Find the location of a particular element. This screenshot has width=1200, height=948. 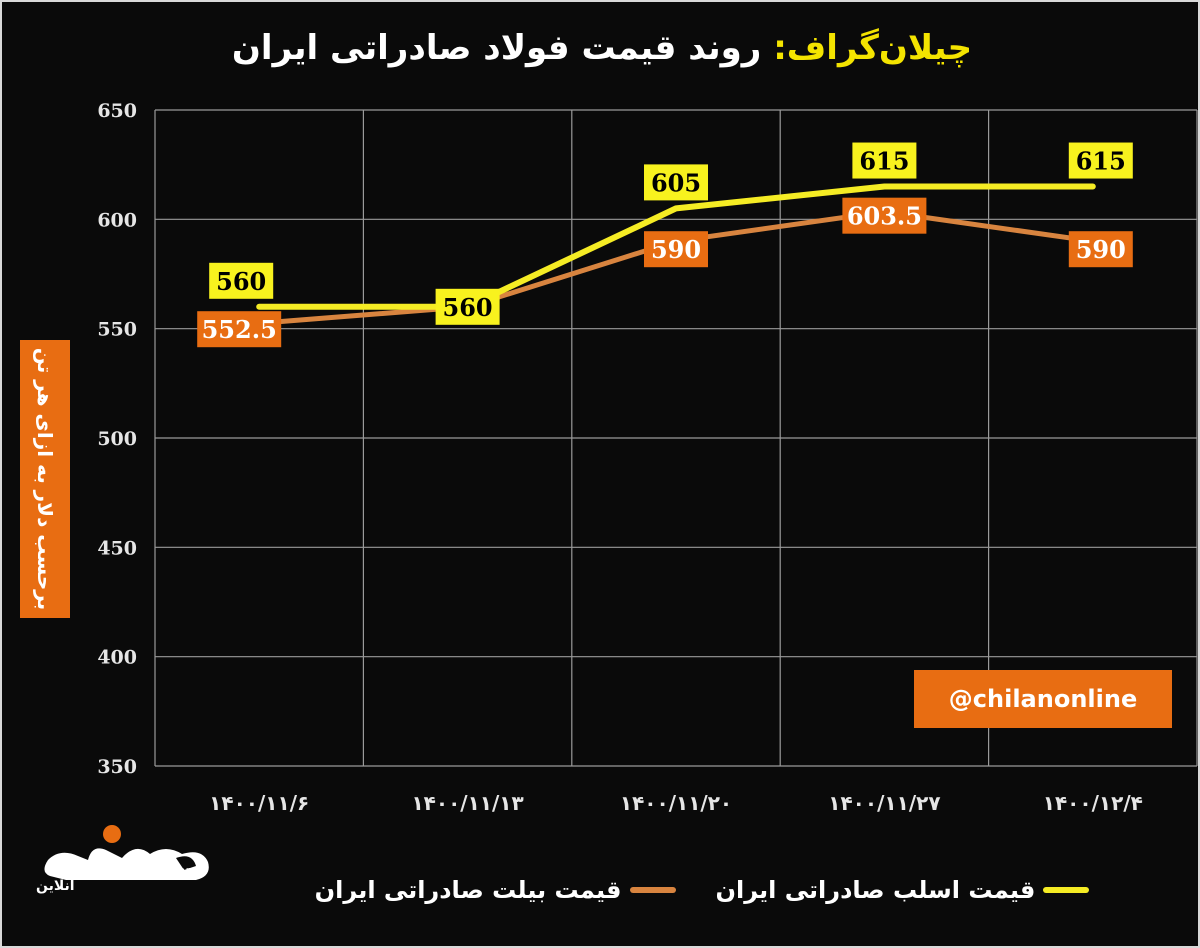

legend-swatch-billet is located at coordinates (652, 890).